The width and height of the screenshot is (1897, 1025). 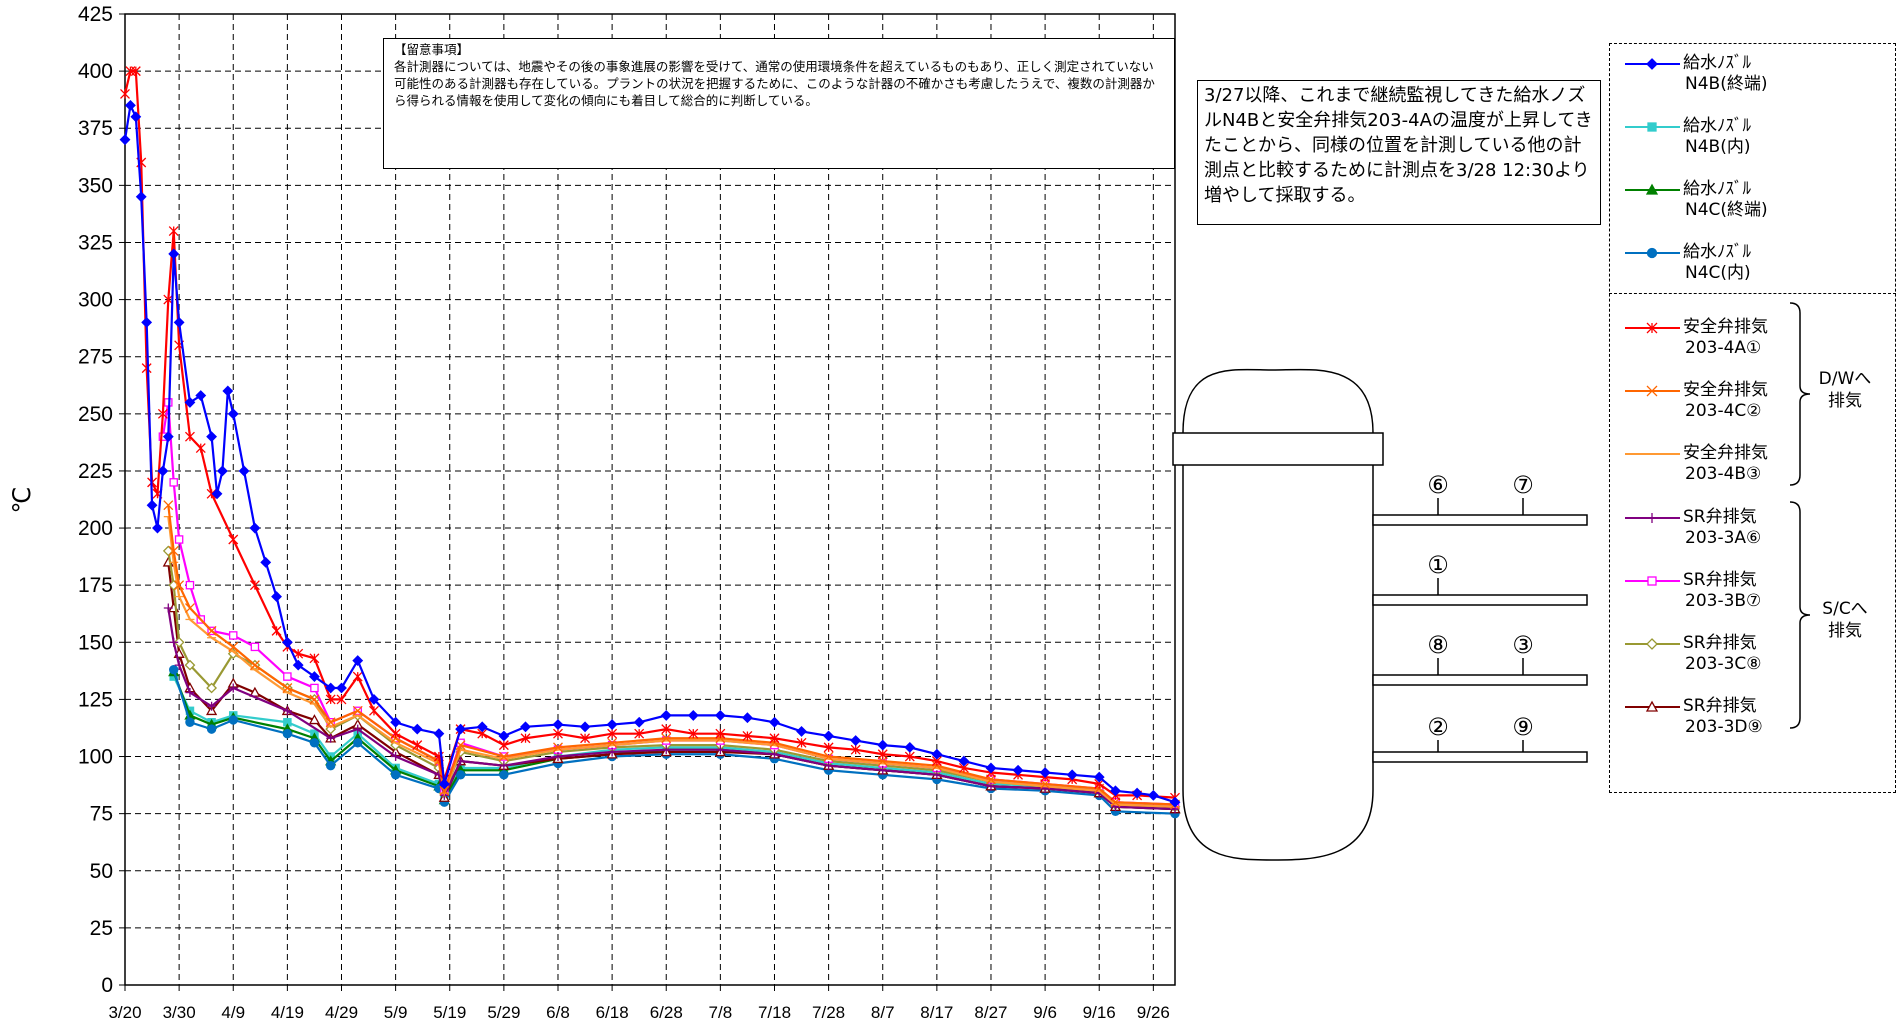 What do you see at coordinates (883, 1012) in the screenshot?
I see `x-tick-label: 8/7` at bounding box center [883, 1012].